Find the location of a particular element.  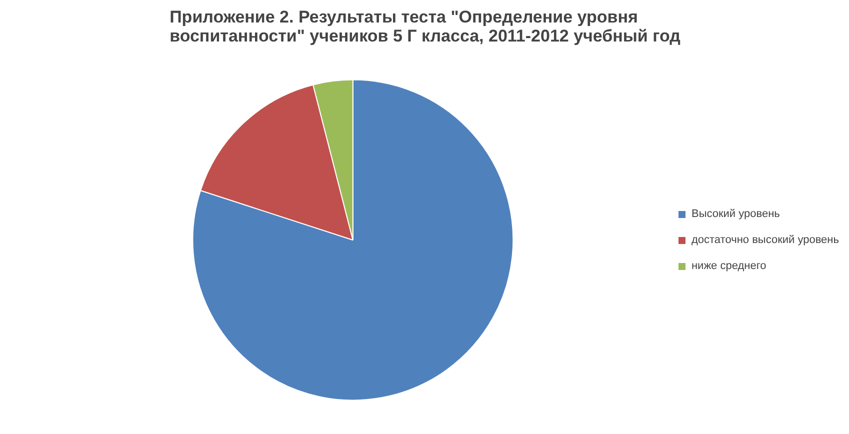

chart-title: Приложение 2. Результаты теста "Определение уровня воспитанности" учеников 5 Г класса, 2011-2012 учебный год is located at coordinates (425, 27).